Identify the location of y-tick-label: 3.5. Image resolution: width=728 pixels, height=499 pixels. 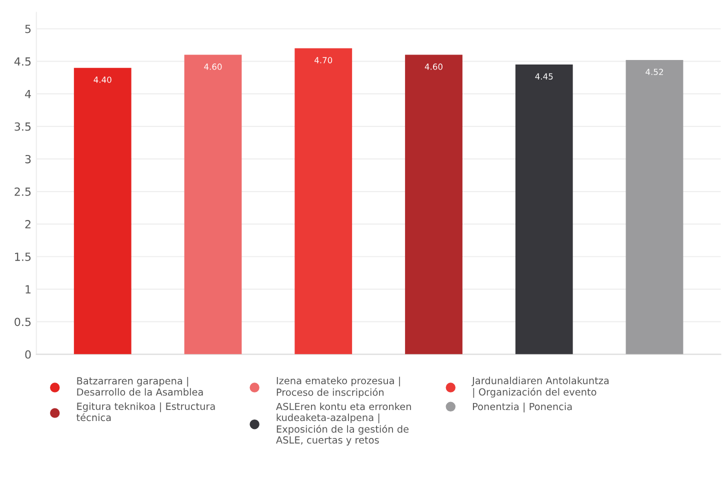
(22, 126).